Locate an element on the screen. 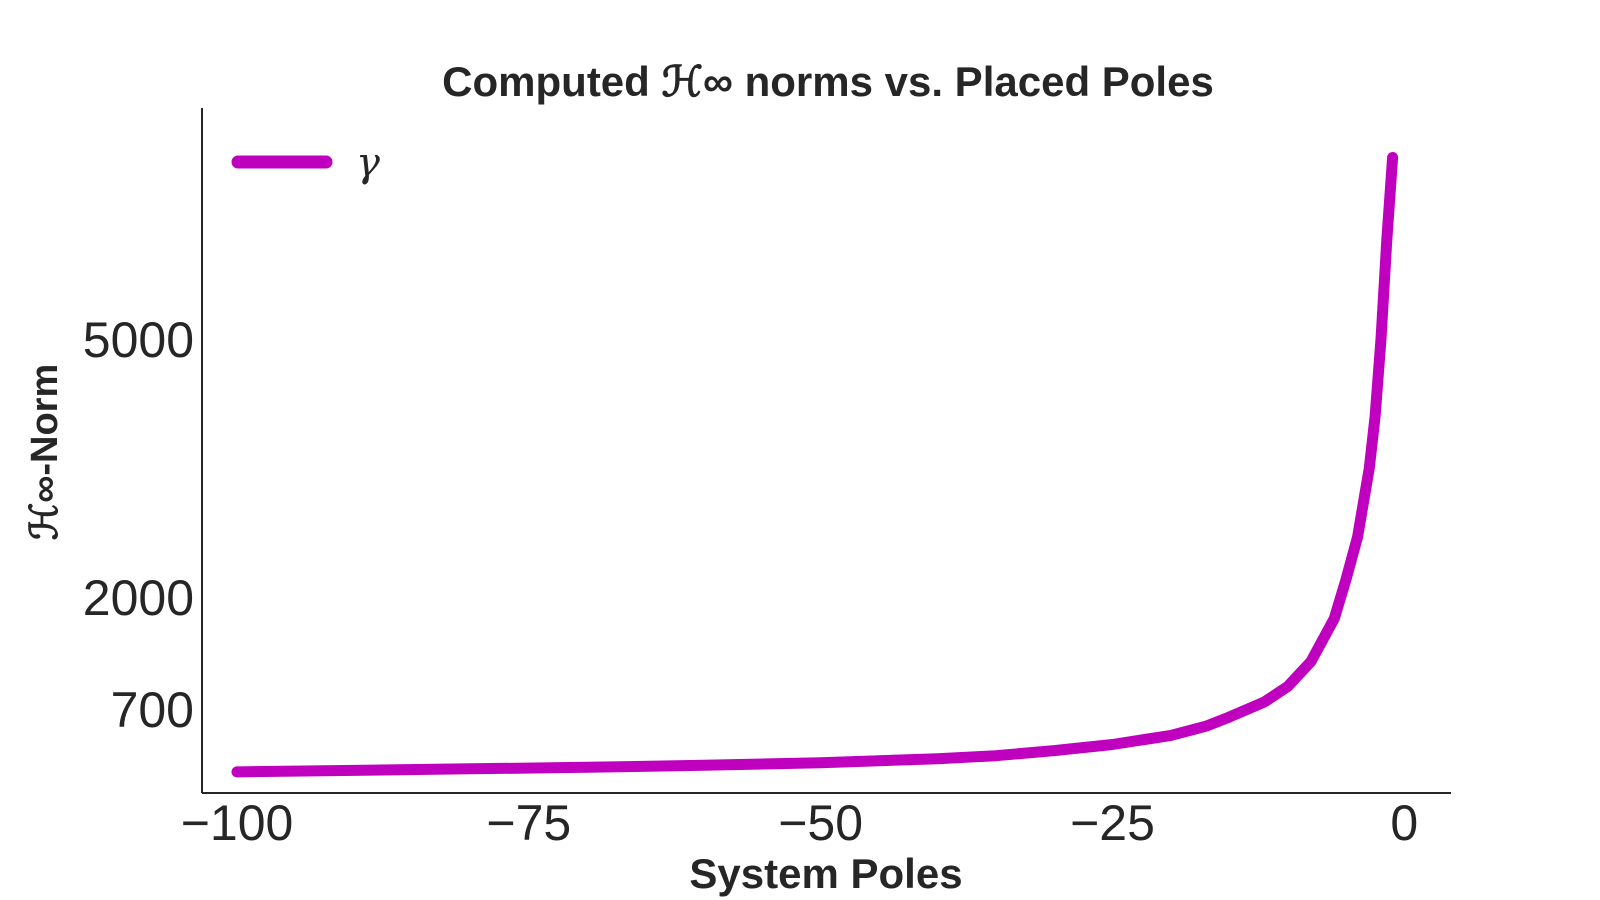  chart-title: Computed ℋ∞ norms vs. Placed Poles is located at coordinates (828, 81).